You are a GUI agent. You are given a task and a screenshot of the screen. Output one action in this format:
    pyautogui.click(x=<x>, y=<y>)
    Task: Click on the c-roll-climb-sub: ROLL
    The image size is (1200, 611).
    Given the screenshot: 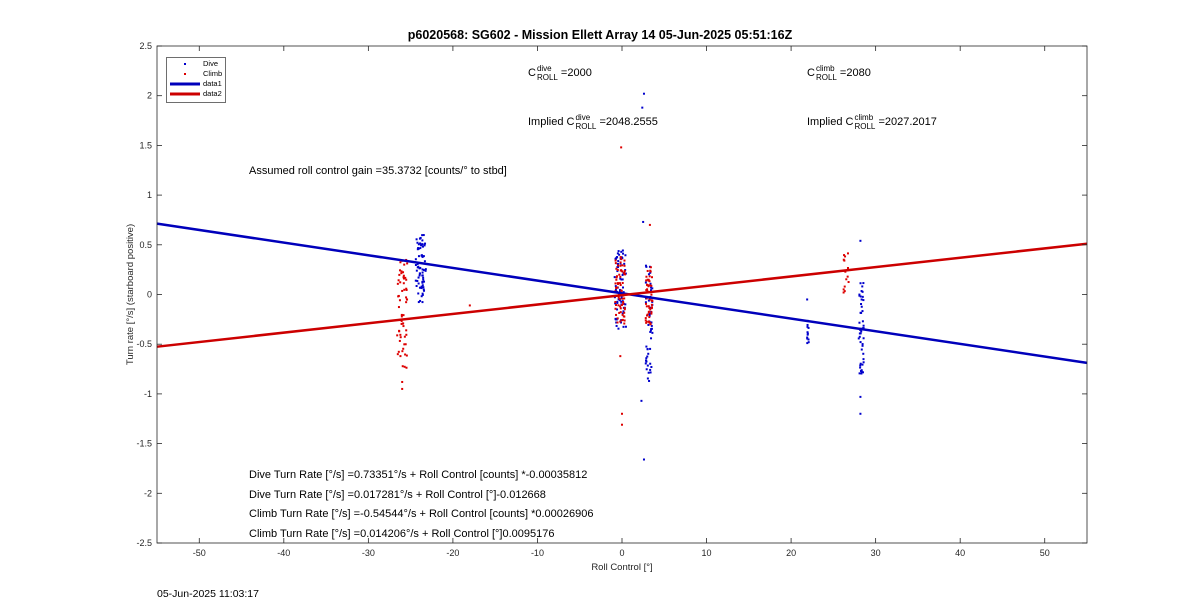 What is the action you would take?
    pyautogui.click(x=826, y=77)
    